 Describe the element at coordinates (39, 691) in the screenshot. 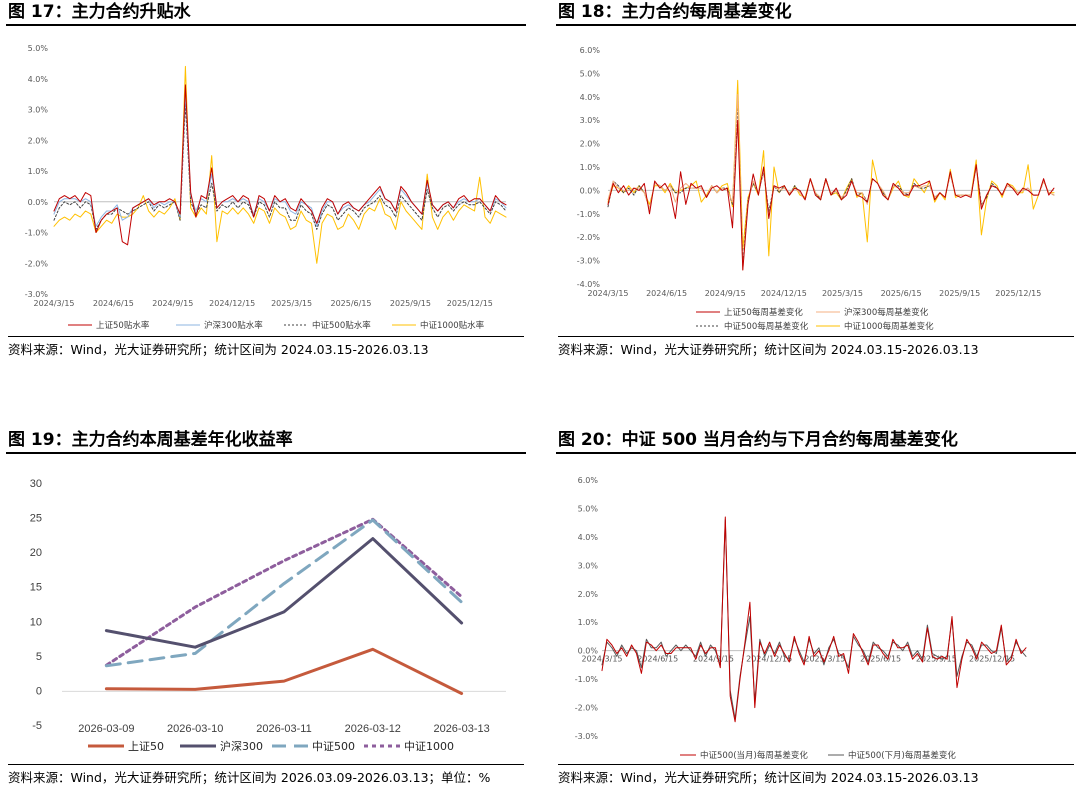

I see `y-tick-label: 0` at that location.